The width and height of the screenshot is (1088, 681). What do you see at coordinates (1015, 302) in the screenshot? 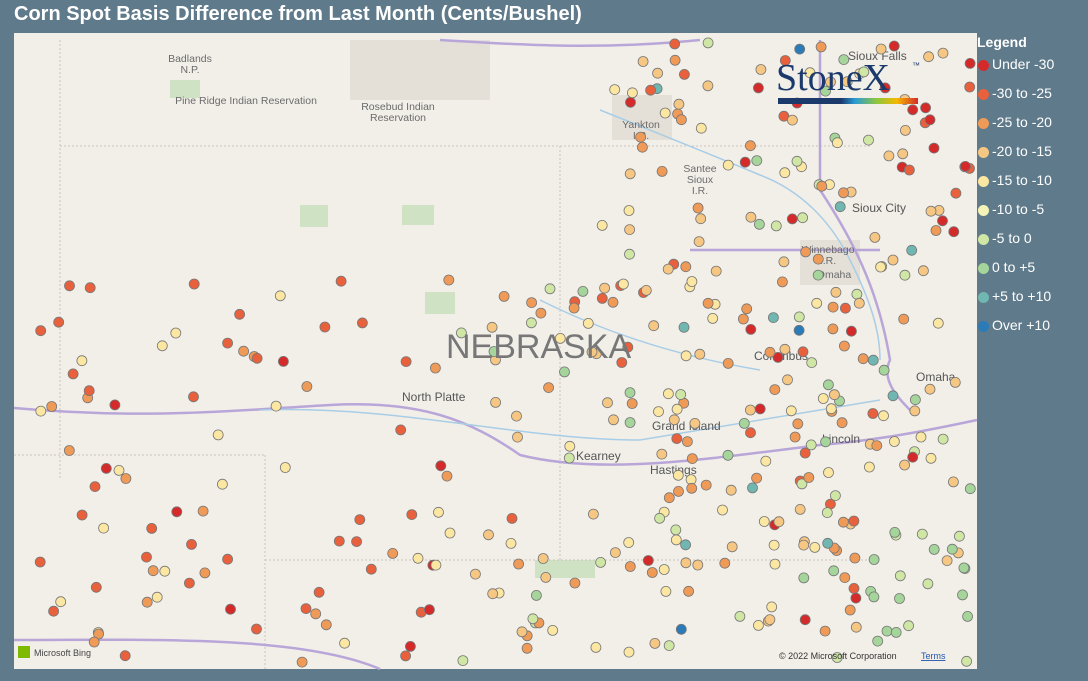
I see `legend-item: +5 to +10` at bounding box center [1015, 302].